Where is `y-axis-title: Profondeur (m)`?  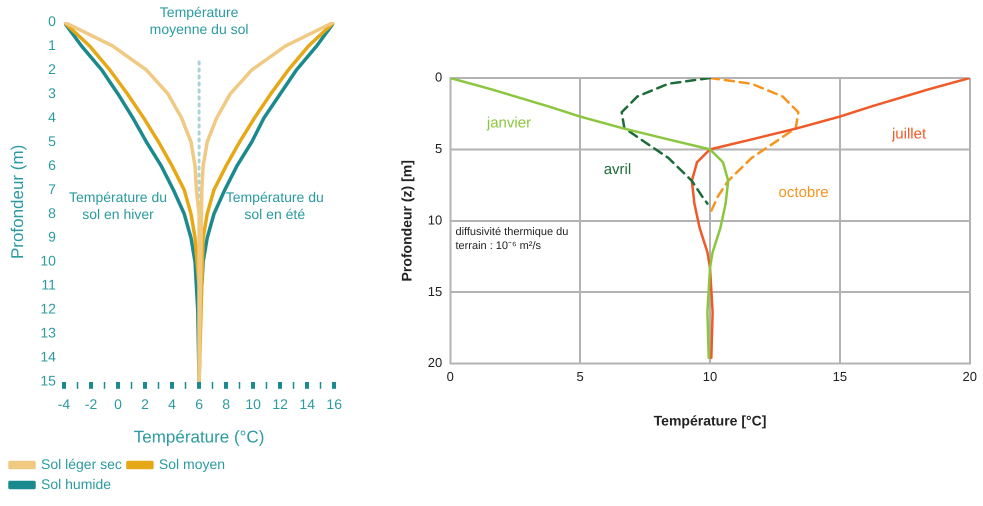
y-axis-title: Profondeur (m) is located at coordinates (17, 202).